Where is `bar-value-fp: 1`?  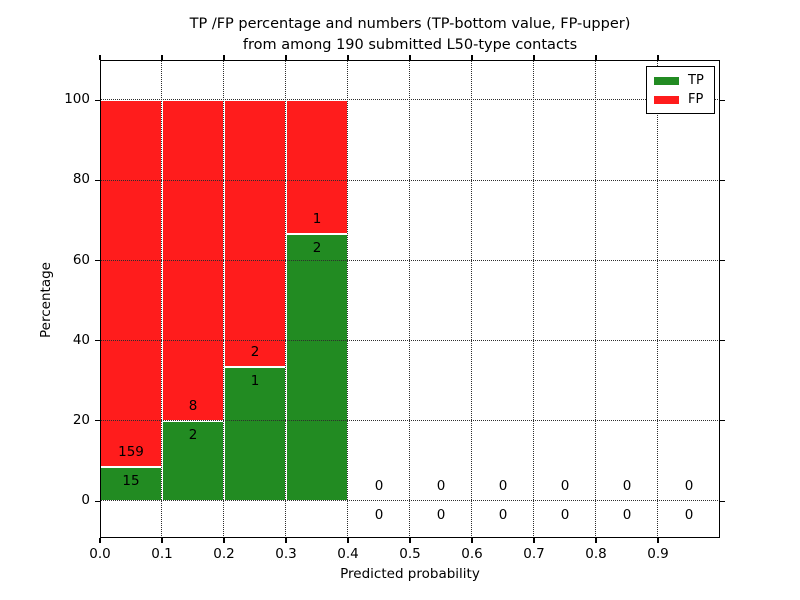
bar-value-fp: 1 is located at coordinates (317, 218).